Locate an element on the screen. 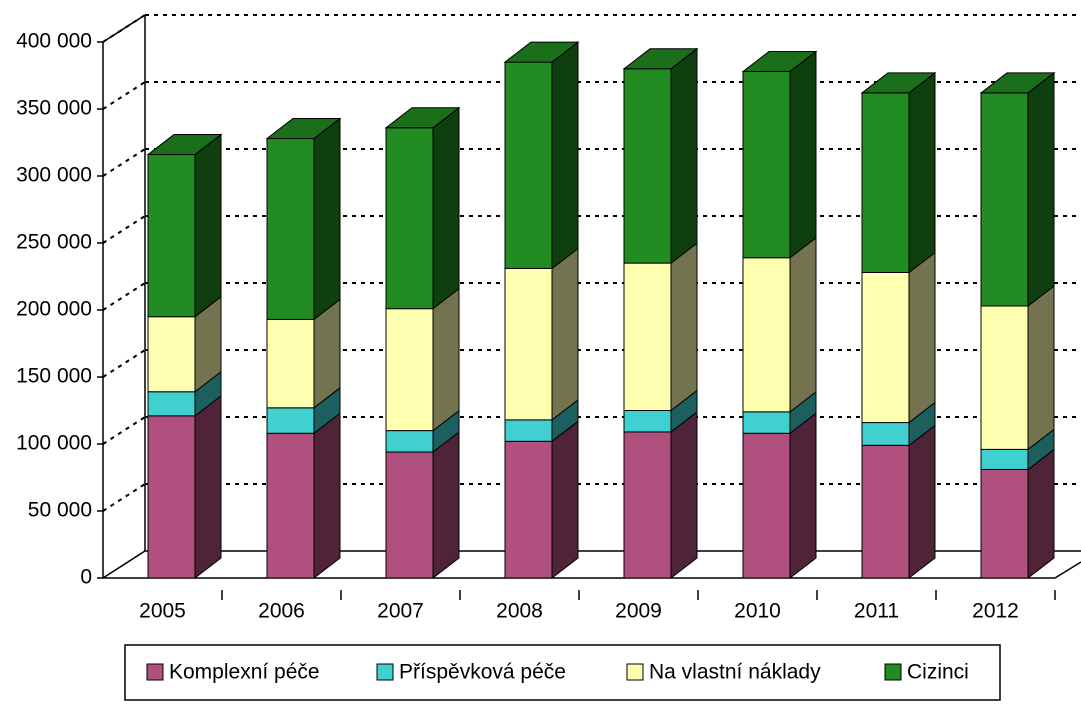  y-tick-label: 350 000 is located at coordinates (54, 108).